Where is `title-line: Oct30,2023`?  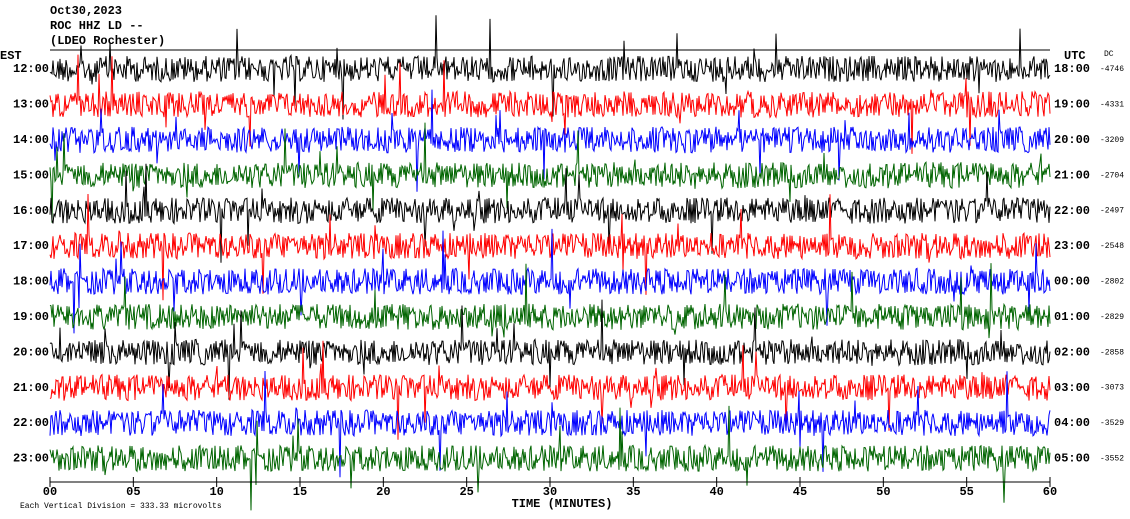
title-line: Oct30,2023 is located at coordinates (86, 11).